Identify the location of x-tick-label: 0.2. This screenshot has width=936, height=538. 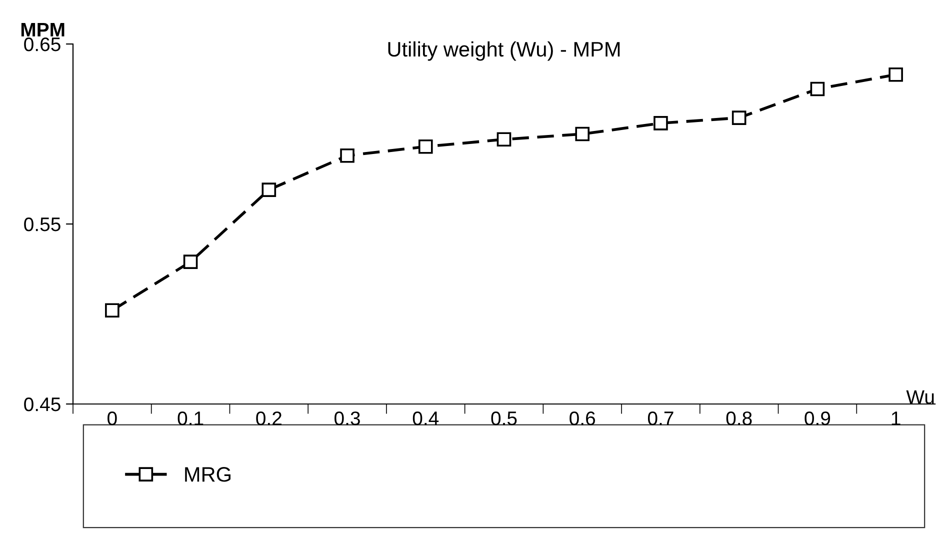
(269, 418).